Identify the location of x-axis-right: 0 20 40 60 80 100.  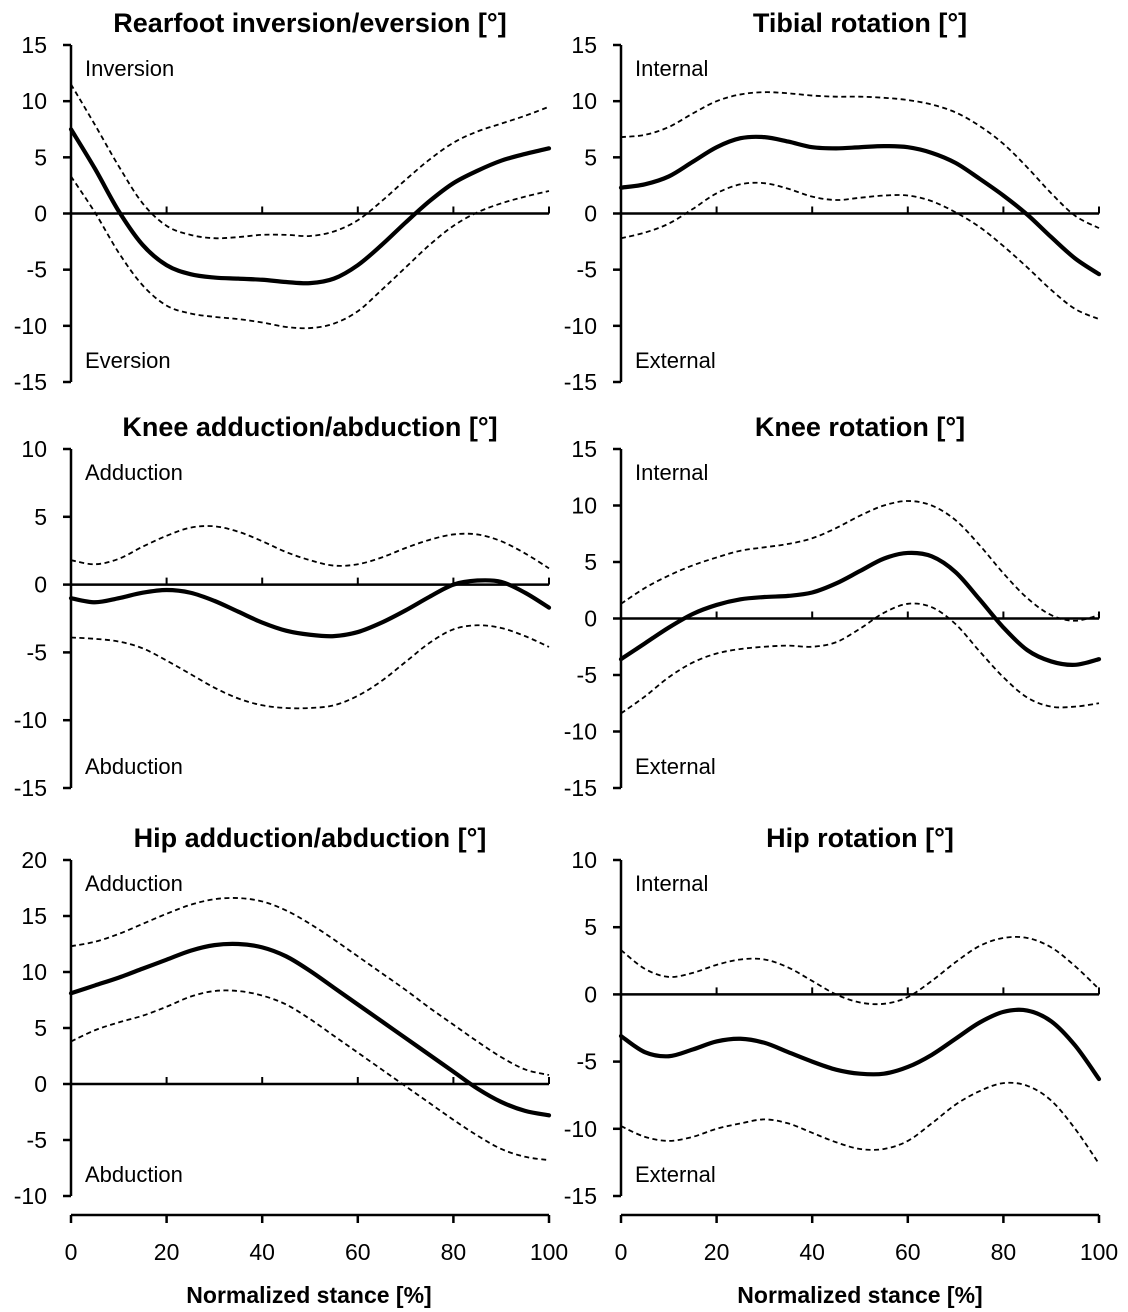
(866, 1239).